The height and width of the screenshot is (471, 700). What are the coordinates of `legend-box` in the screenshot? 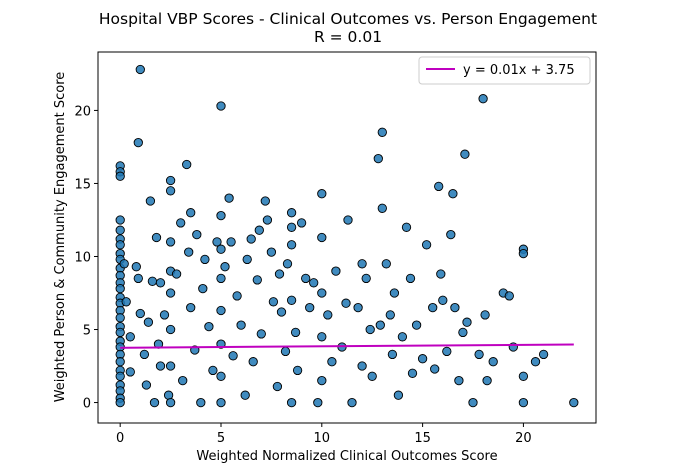 It's located at (504, 70).